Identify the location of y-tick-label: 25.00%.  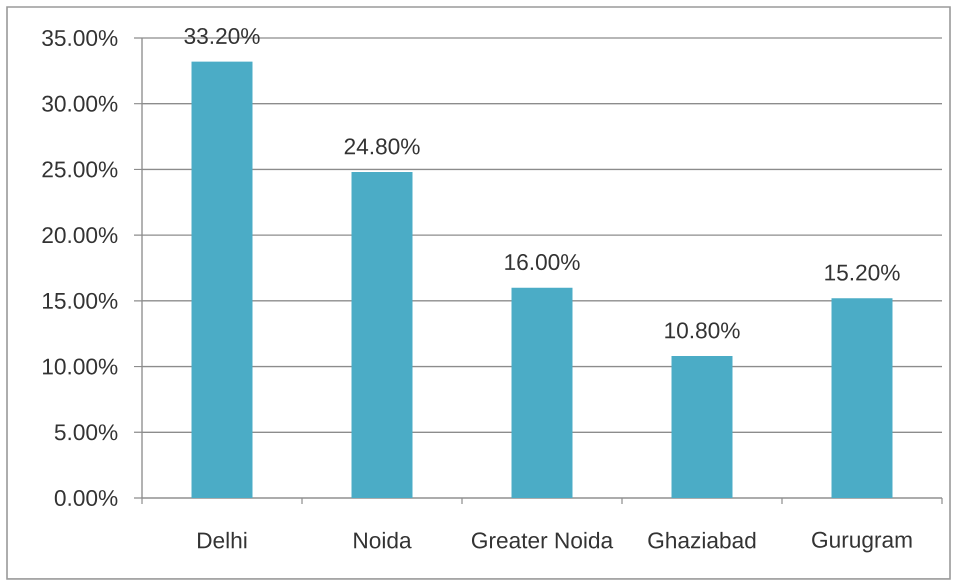
(80, 169).